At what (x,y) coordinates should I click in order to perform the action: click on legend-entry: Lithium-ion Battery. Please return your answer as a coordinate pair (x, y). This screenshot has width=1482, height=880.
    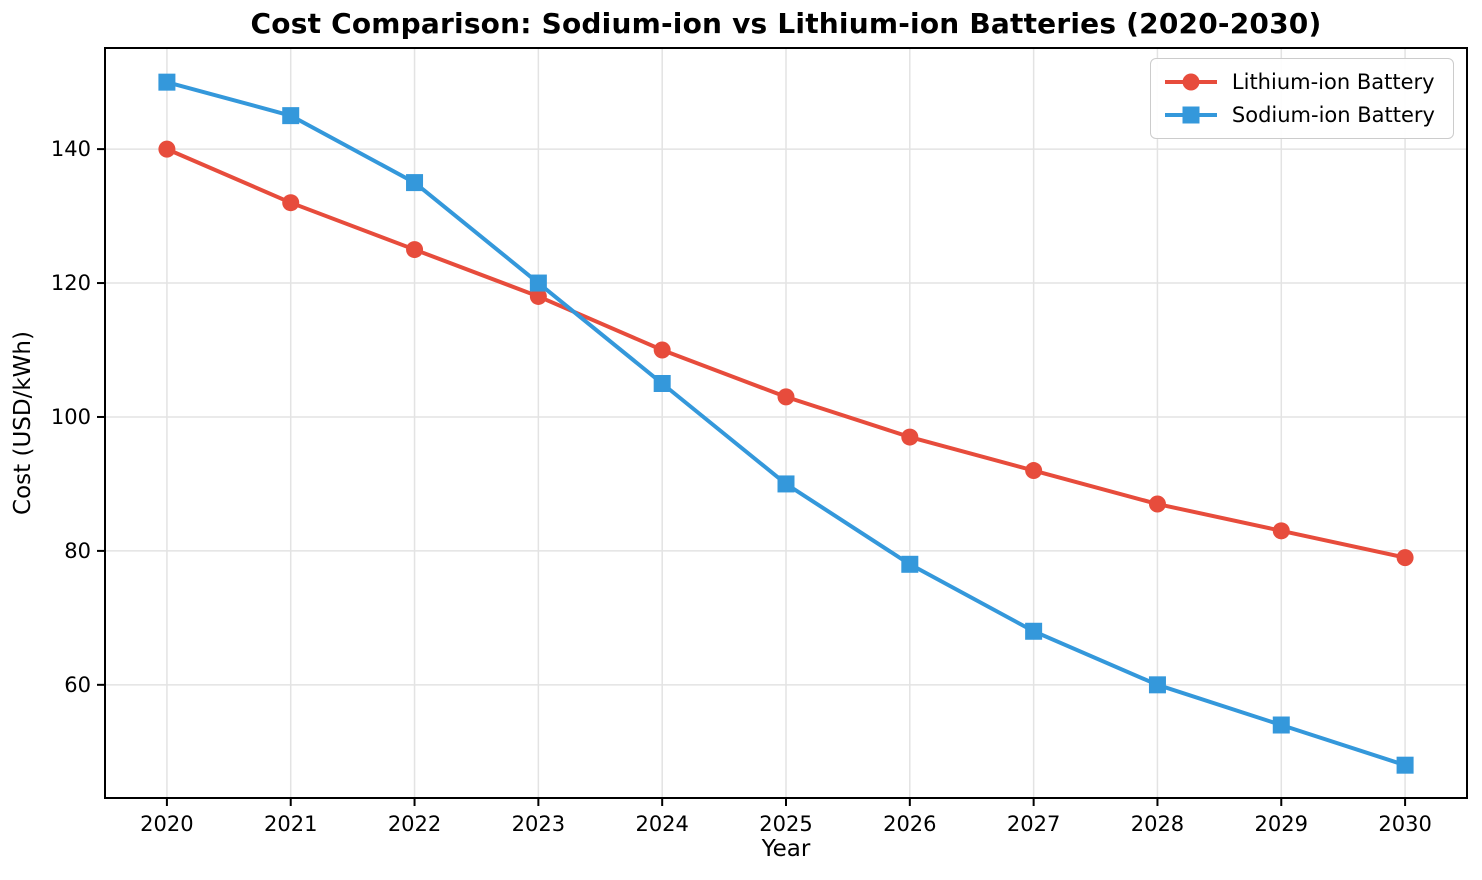
    Looking at the image, I should click on (1299, 82).